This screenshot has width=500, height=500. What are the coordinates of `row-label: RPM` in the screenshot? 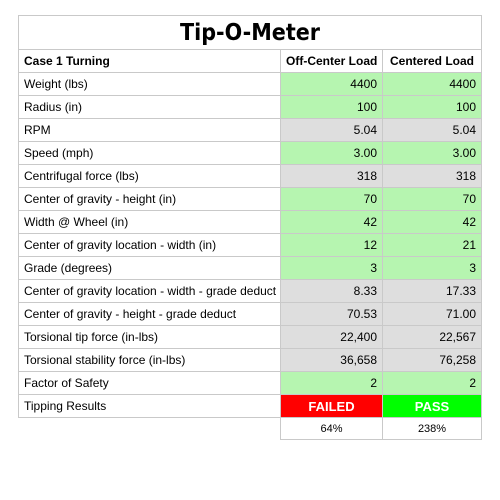 It's located at (149, 130).